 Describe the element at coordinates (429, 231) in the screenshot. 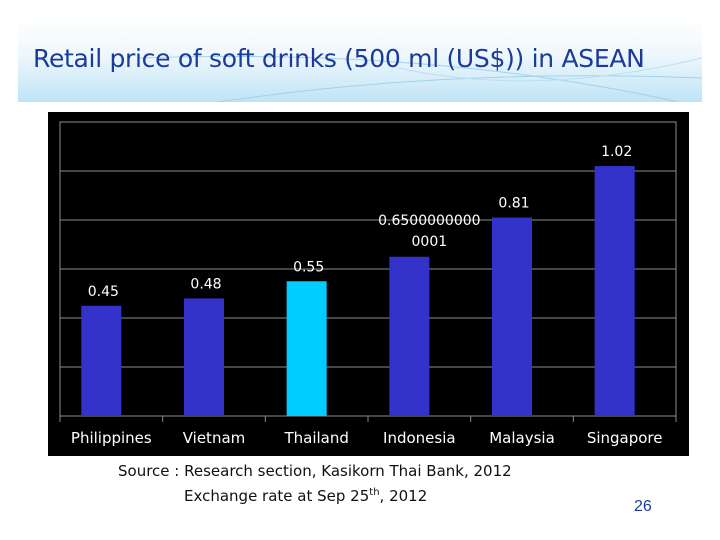

I see `data-label: 0.6500000000 0001` at that location.